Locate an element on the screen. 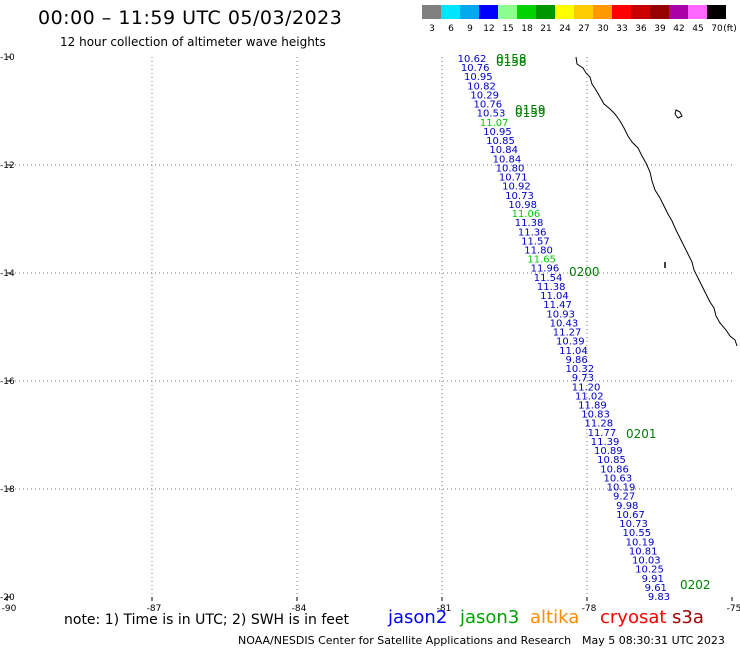 The width and height of the screenshot is (740, 650). track-time-label: 0202 is located at coordinates (695, 585).